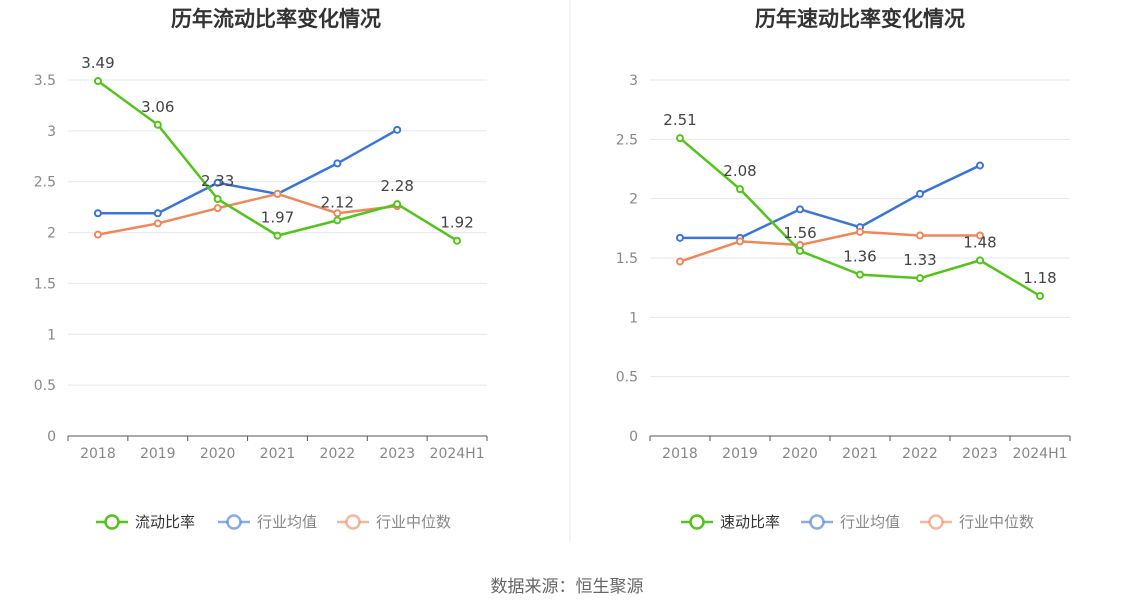 Image resolution: width=1134 pixels, height=616 pixels. What do you see at coordinates (919, 260) in the screenshot?
I see `data-label: 1.33` at bounding box center [919, 260].